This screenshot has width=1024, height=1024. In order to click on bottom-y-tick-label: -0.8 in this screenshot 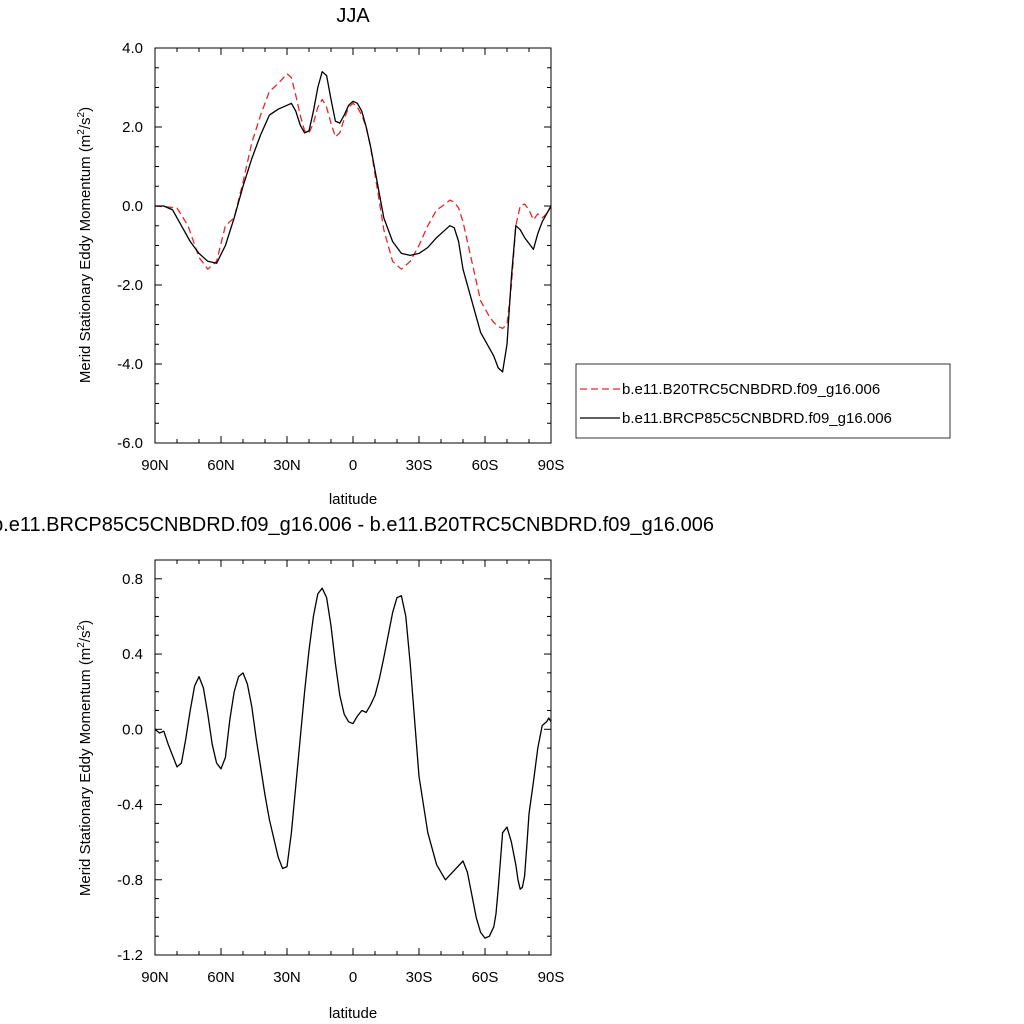, I will do `click(130, 880)`.